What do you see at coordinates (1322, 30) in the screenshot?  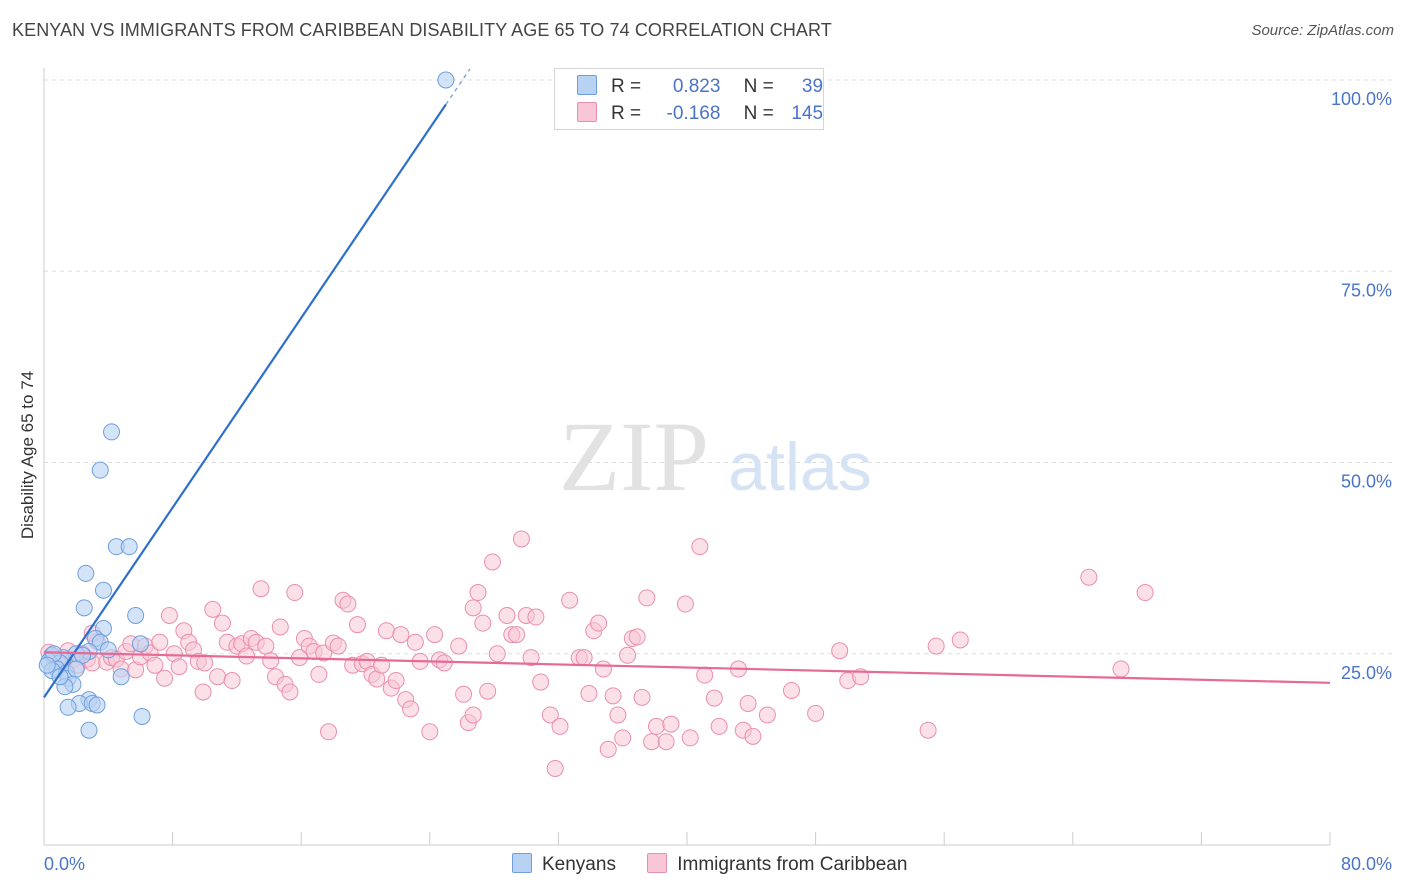 I see `source-label: Source: ZipAtlas.com` at bounding box center [1322, 30].